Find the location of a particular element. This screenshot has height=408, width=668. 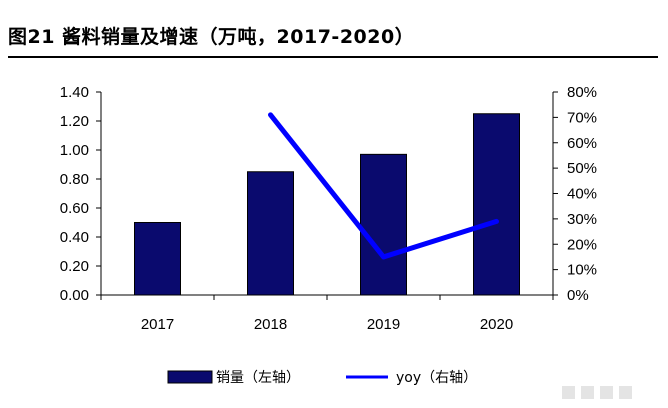

watermark is located at coordinates (612, 393).